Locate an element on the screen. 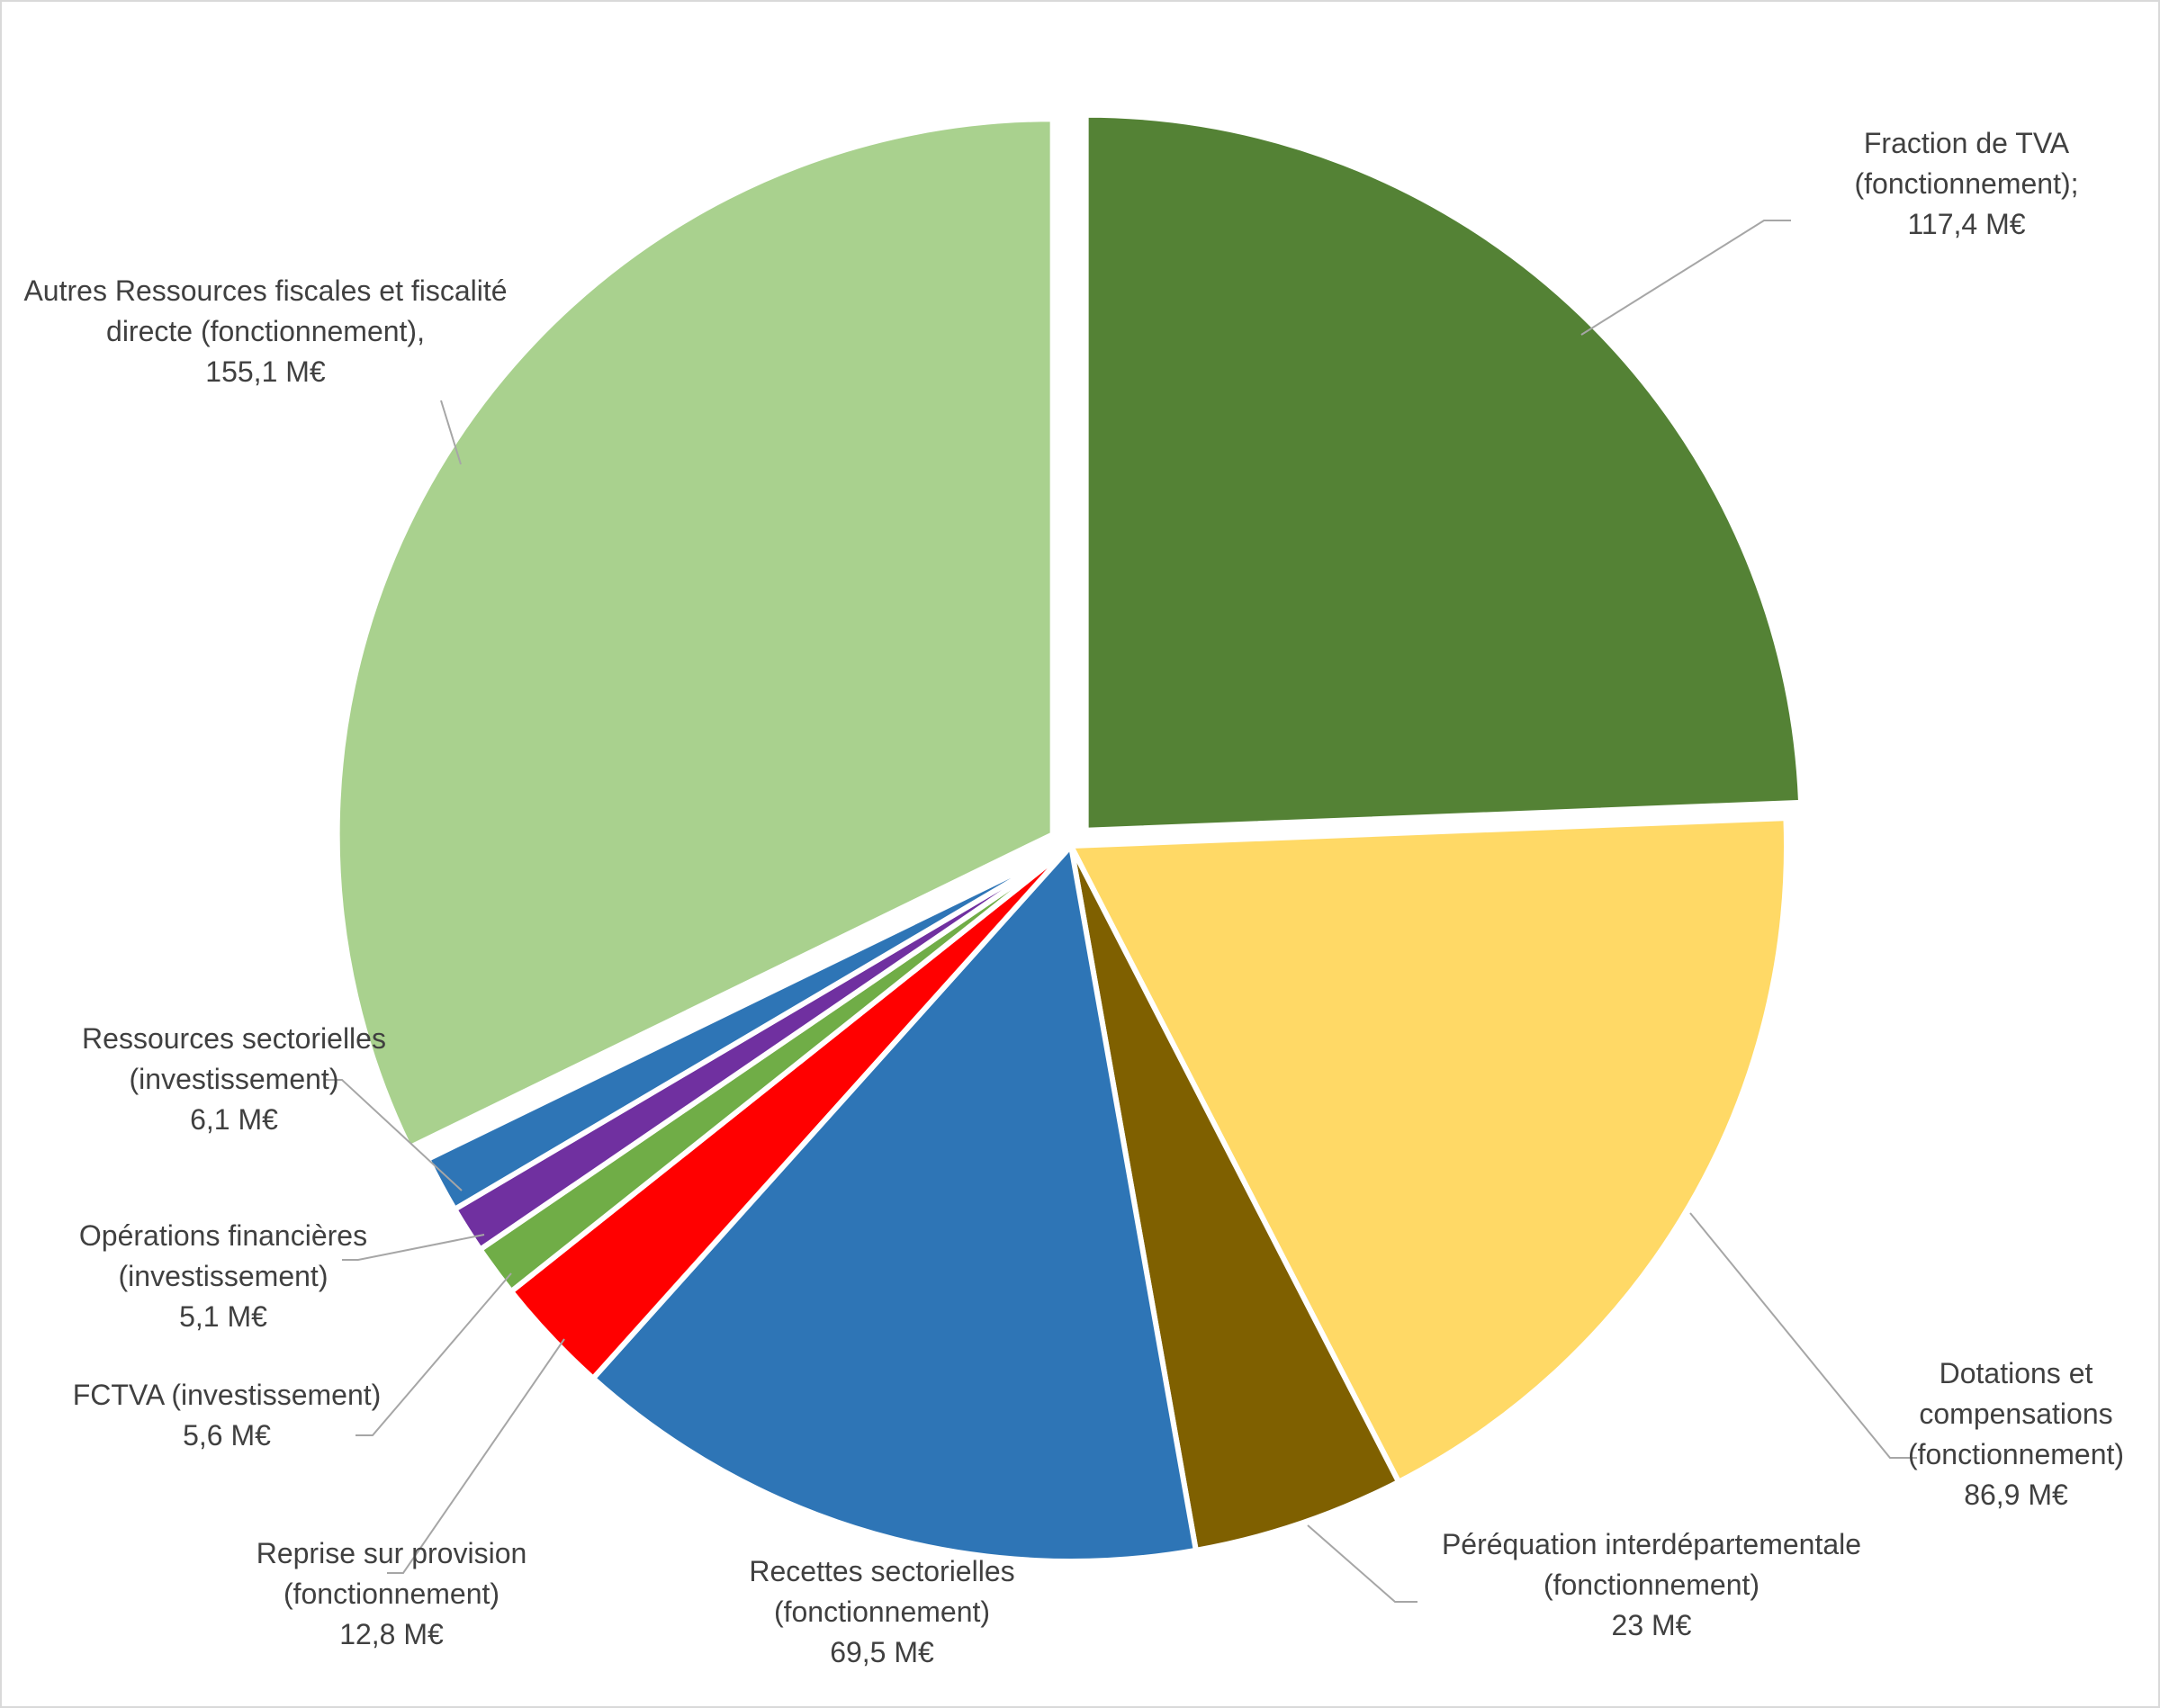  data-label-line: Péréquation interdépartementale is located at coordinates (1651, 1544).